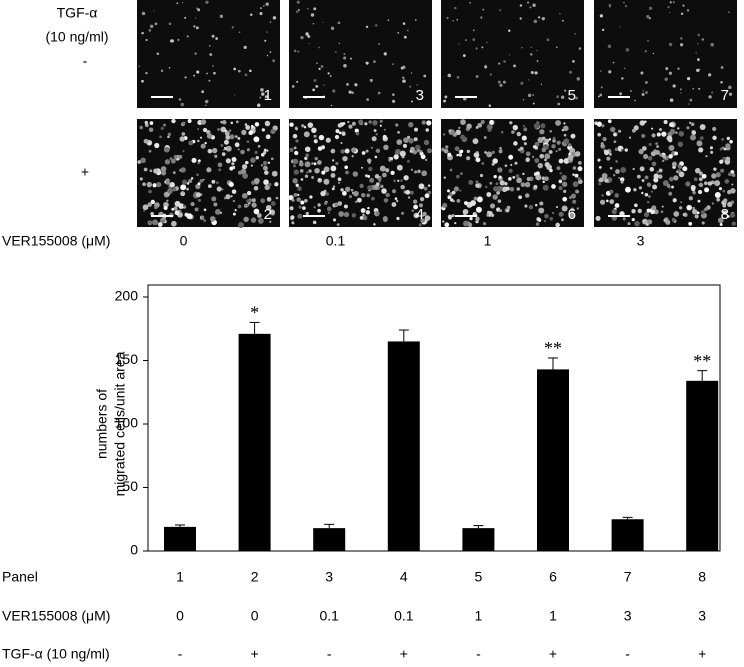 This screenshot has width=744, height=667. What do you see at coordinates (255, 577) in the screenshot?
I see `x-tick-label: 2` at bounding box center [255, 577].